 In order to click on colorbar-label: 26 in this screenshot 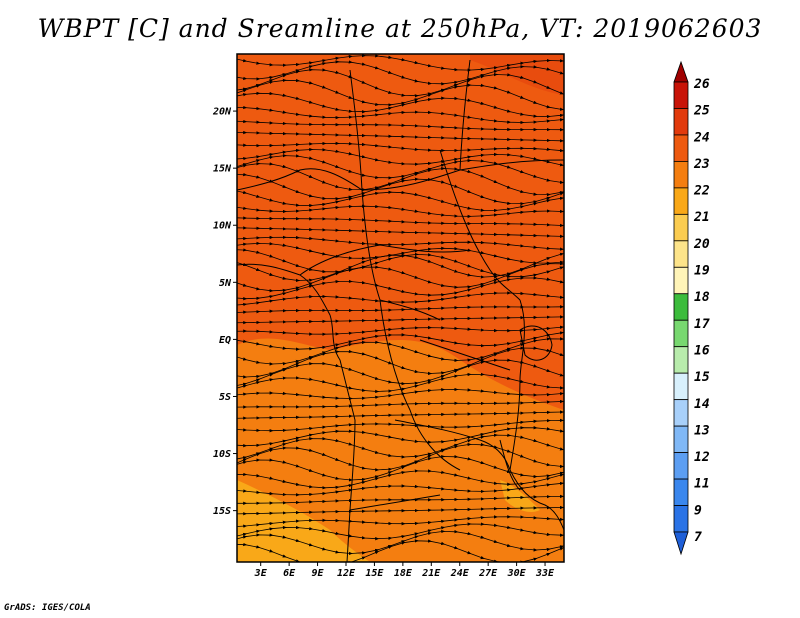, I will do `click(701, 84)`.